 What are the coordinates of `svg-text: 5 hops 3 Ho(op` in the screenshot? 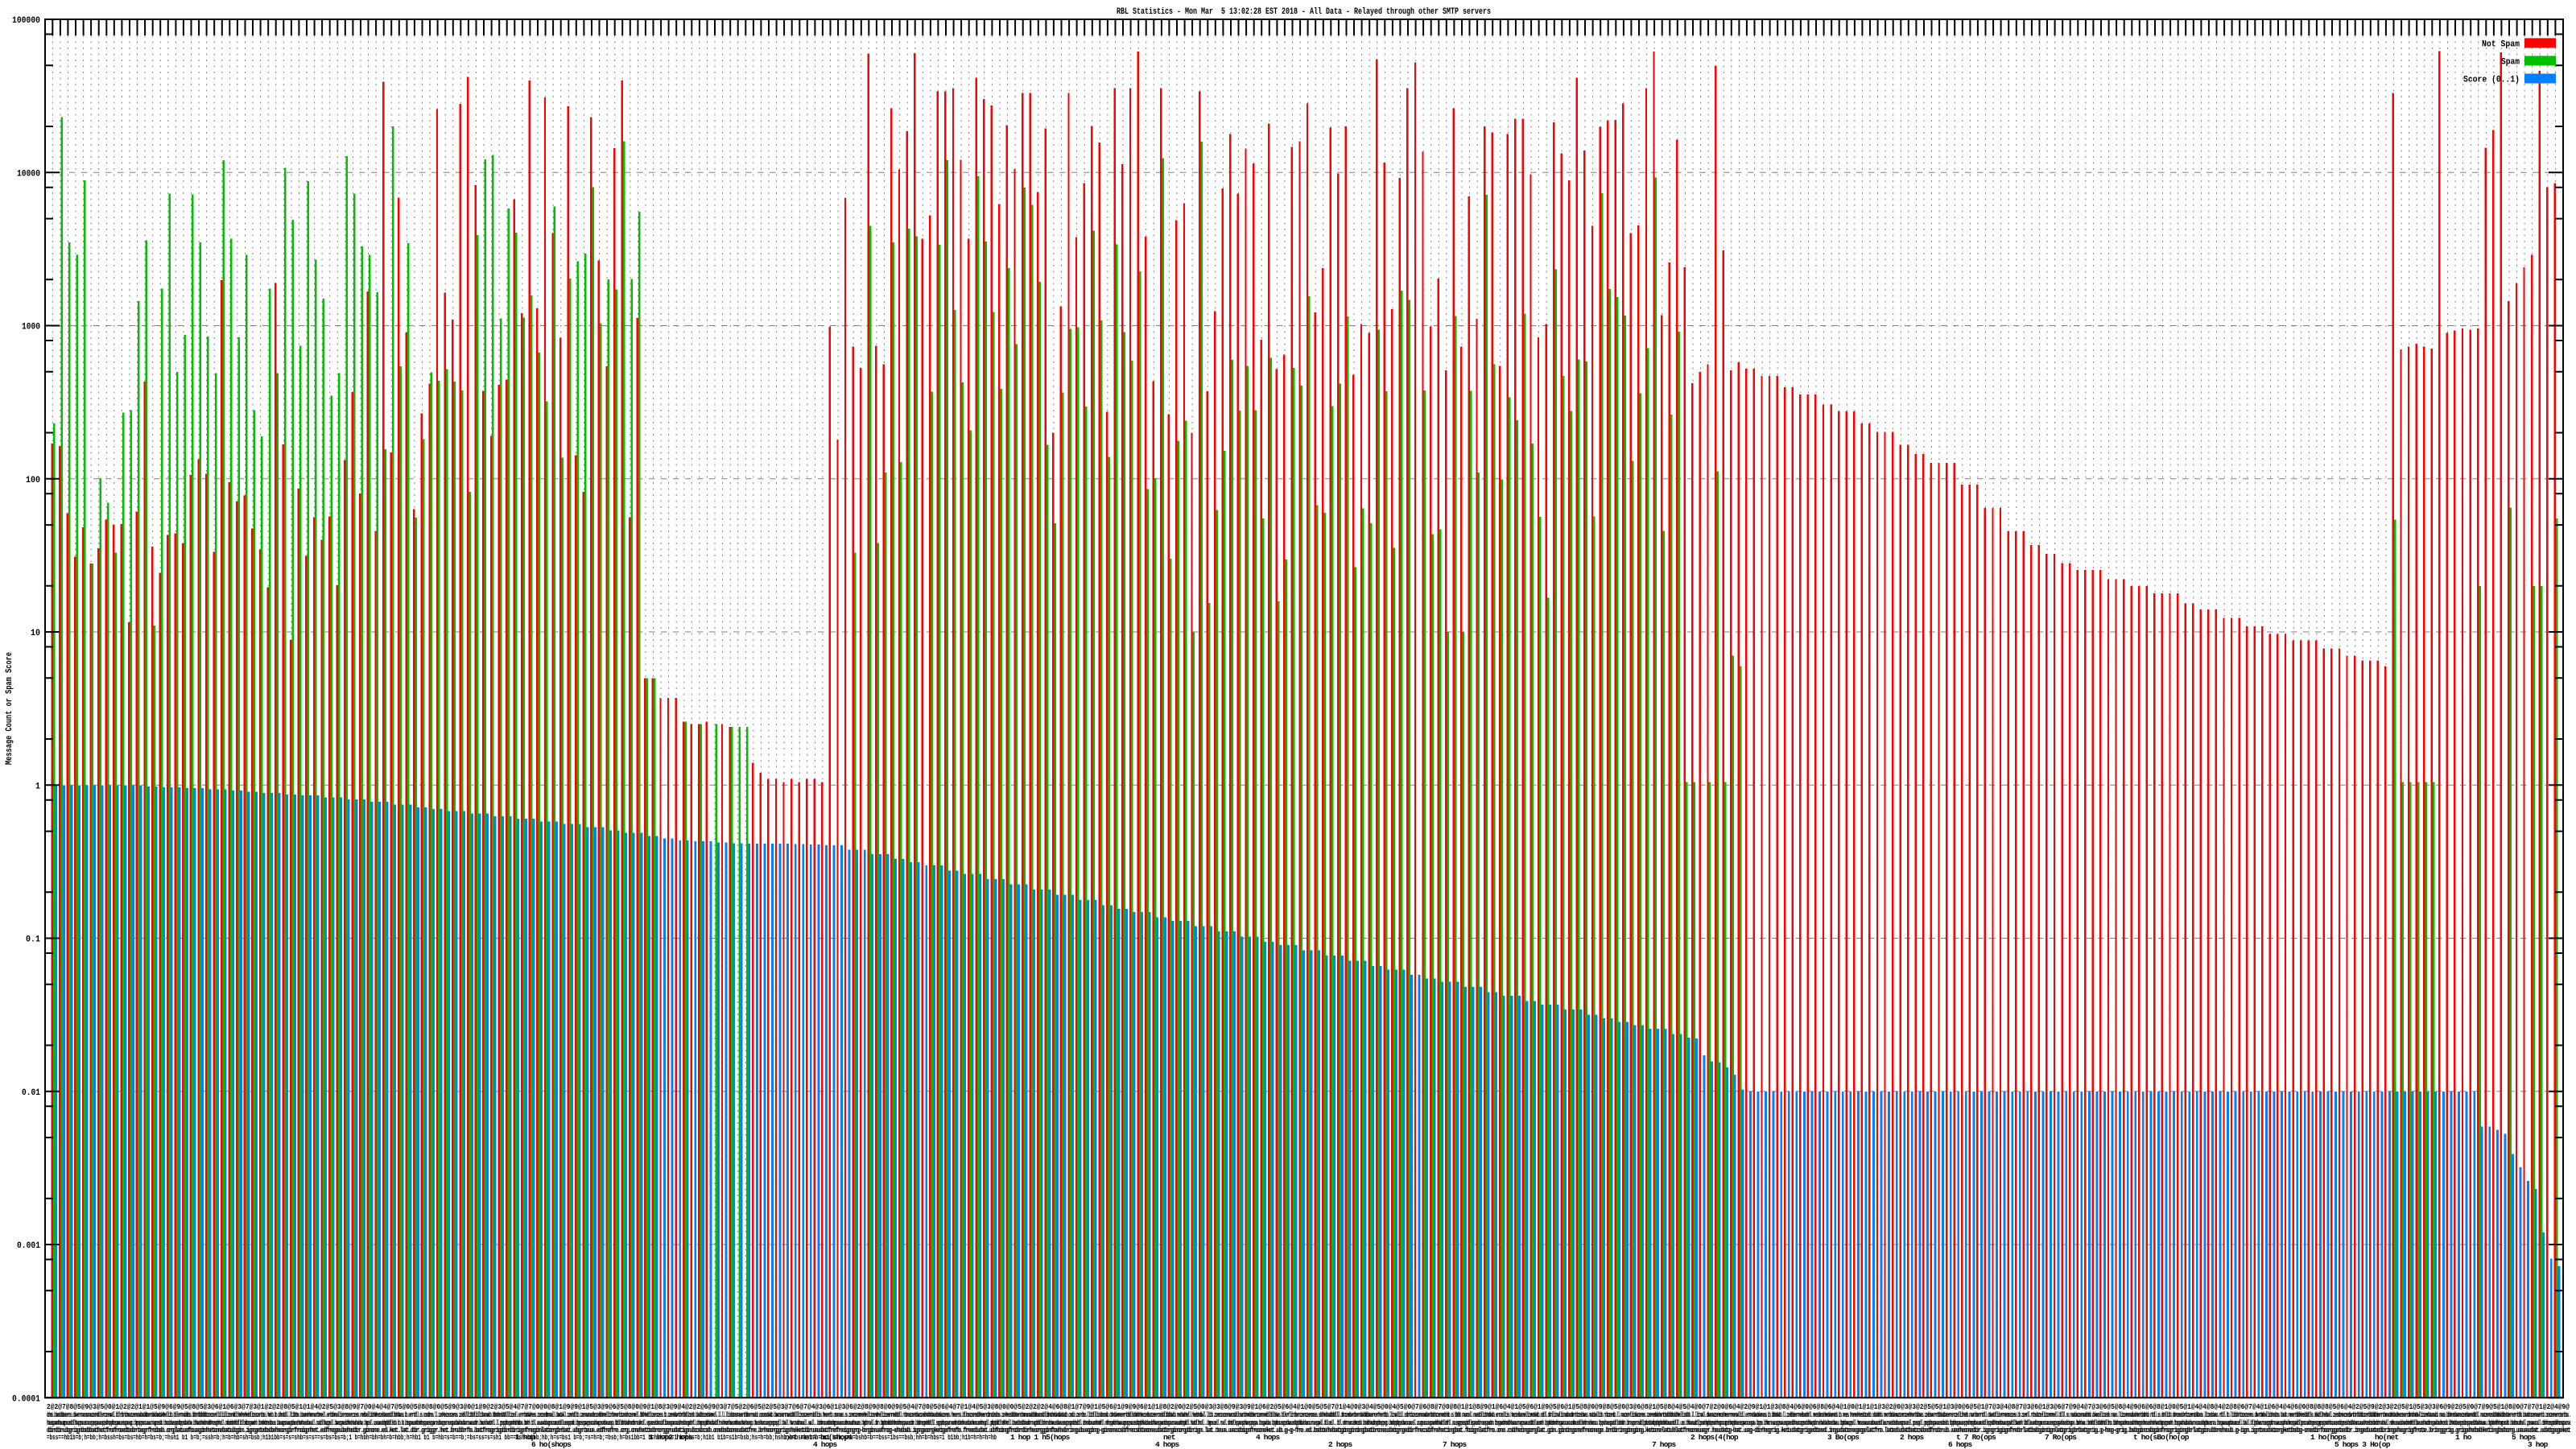 It's located at (2362, 1444).